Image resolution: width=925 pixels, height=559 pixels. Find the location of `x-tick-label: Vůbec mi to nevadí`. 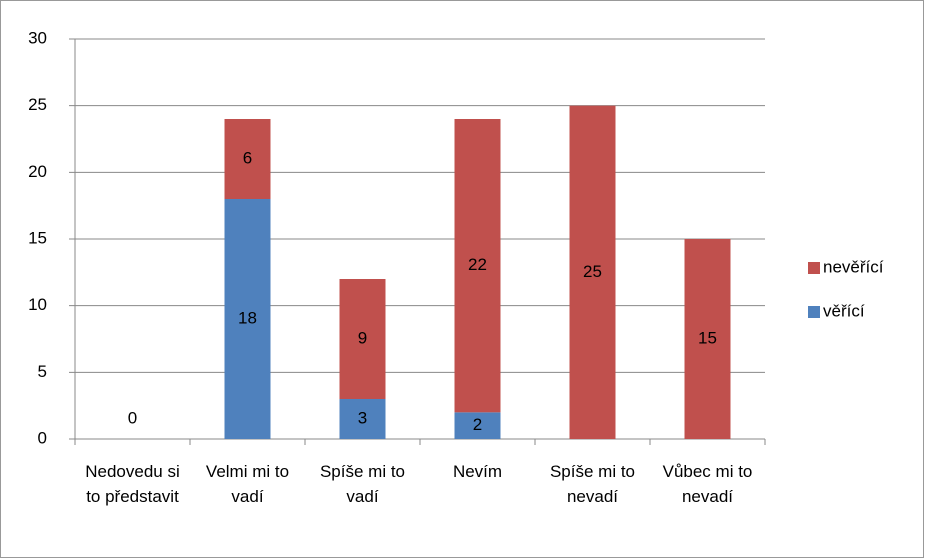

x-tick-label: Vůbec mi to nevadí is located at coordinates (707, 484).